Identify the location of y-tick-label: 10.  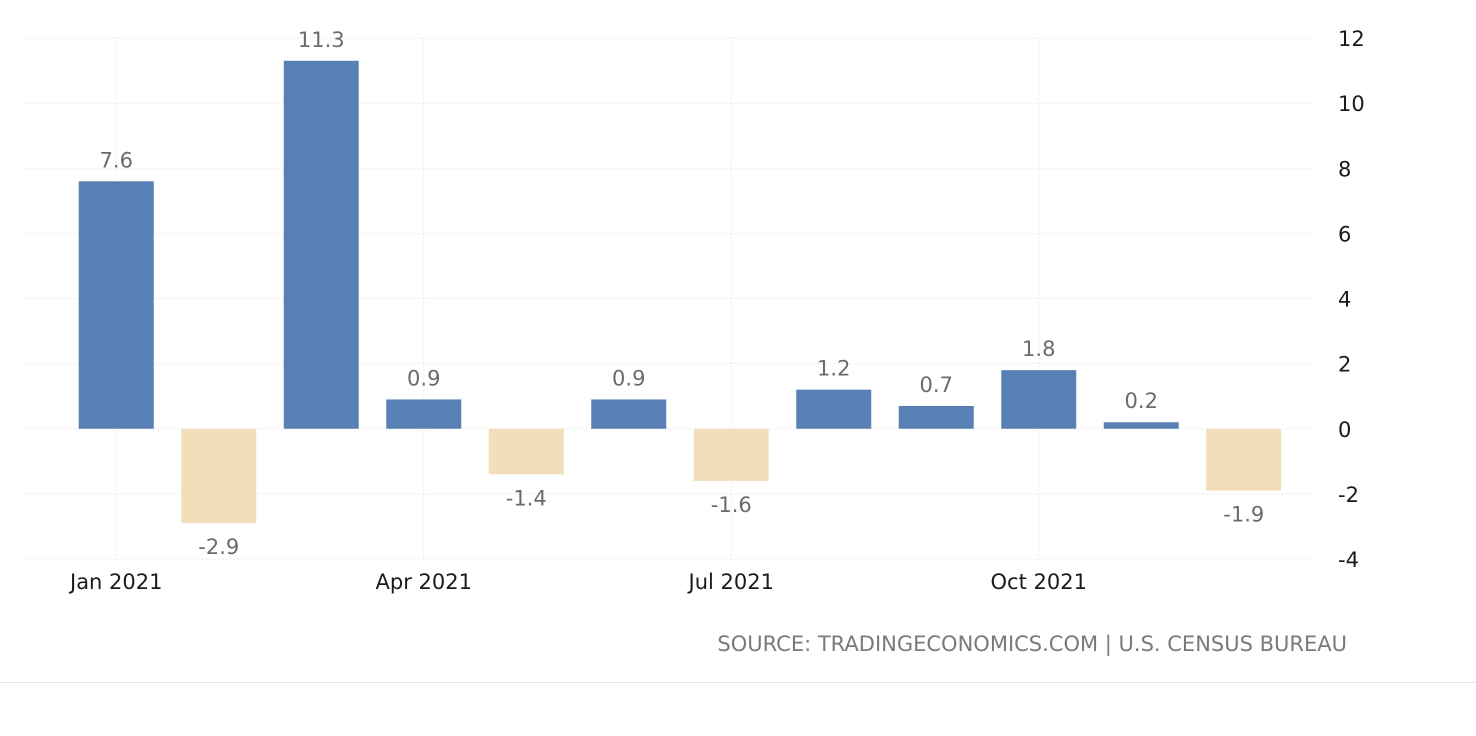
(1351, 104).